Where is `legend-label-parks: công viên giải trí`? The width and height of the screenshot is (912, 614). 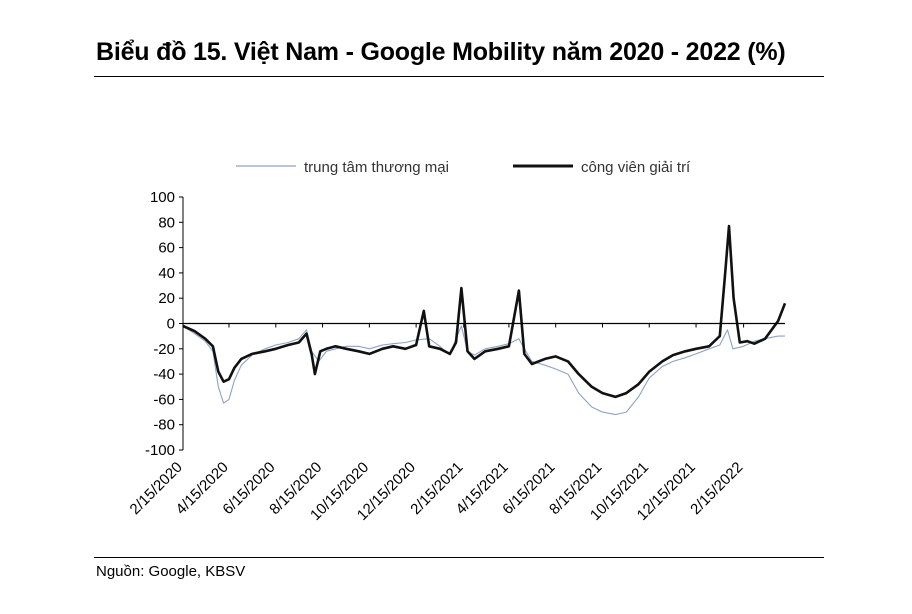
legend-label-parks: công viên giải trí is located at coordinates (636, 167).